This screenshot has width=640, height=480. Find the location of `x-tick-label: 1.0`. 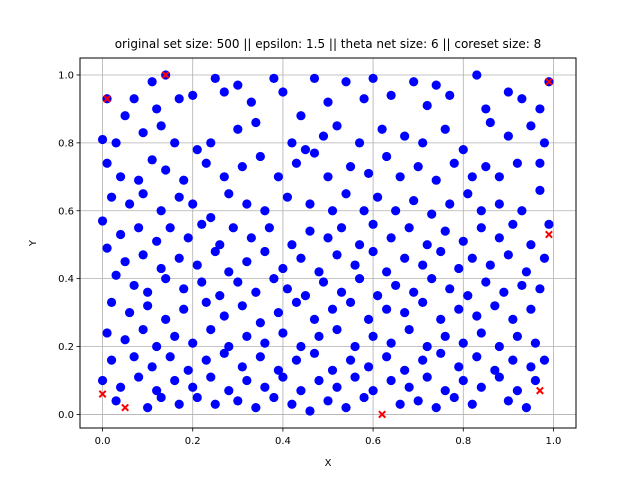

x-tick-label: 1.0 is located at coordinates (554, 441).